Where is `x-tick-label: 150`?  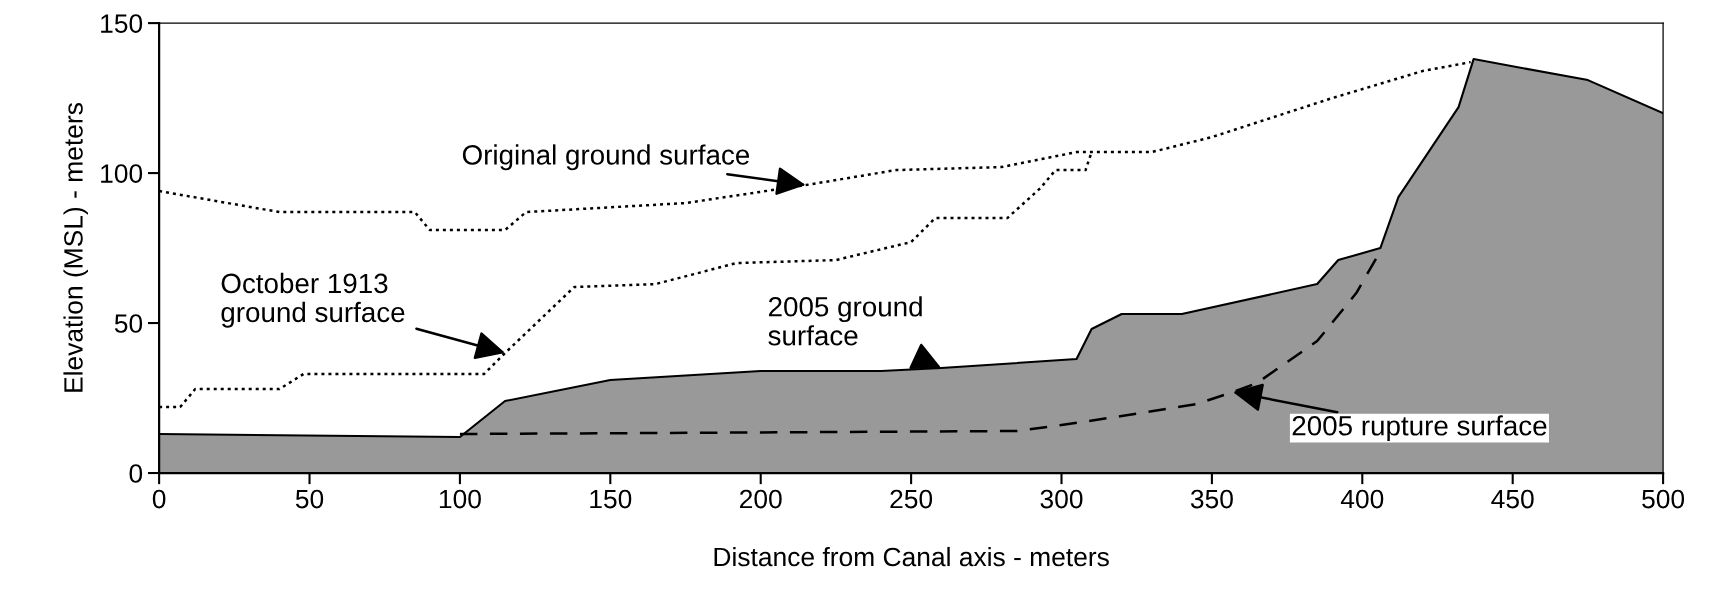 x-tick-label: 150 is located at coordinates (611, 499).